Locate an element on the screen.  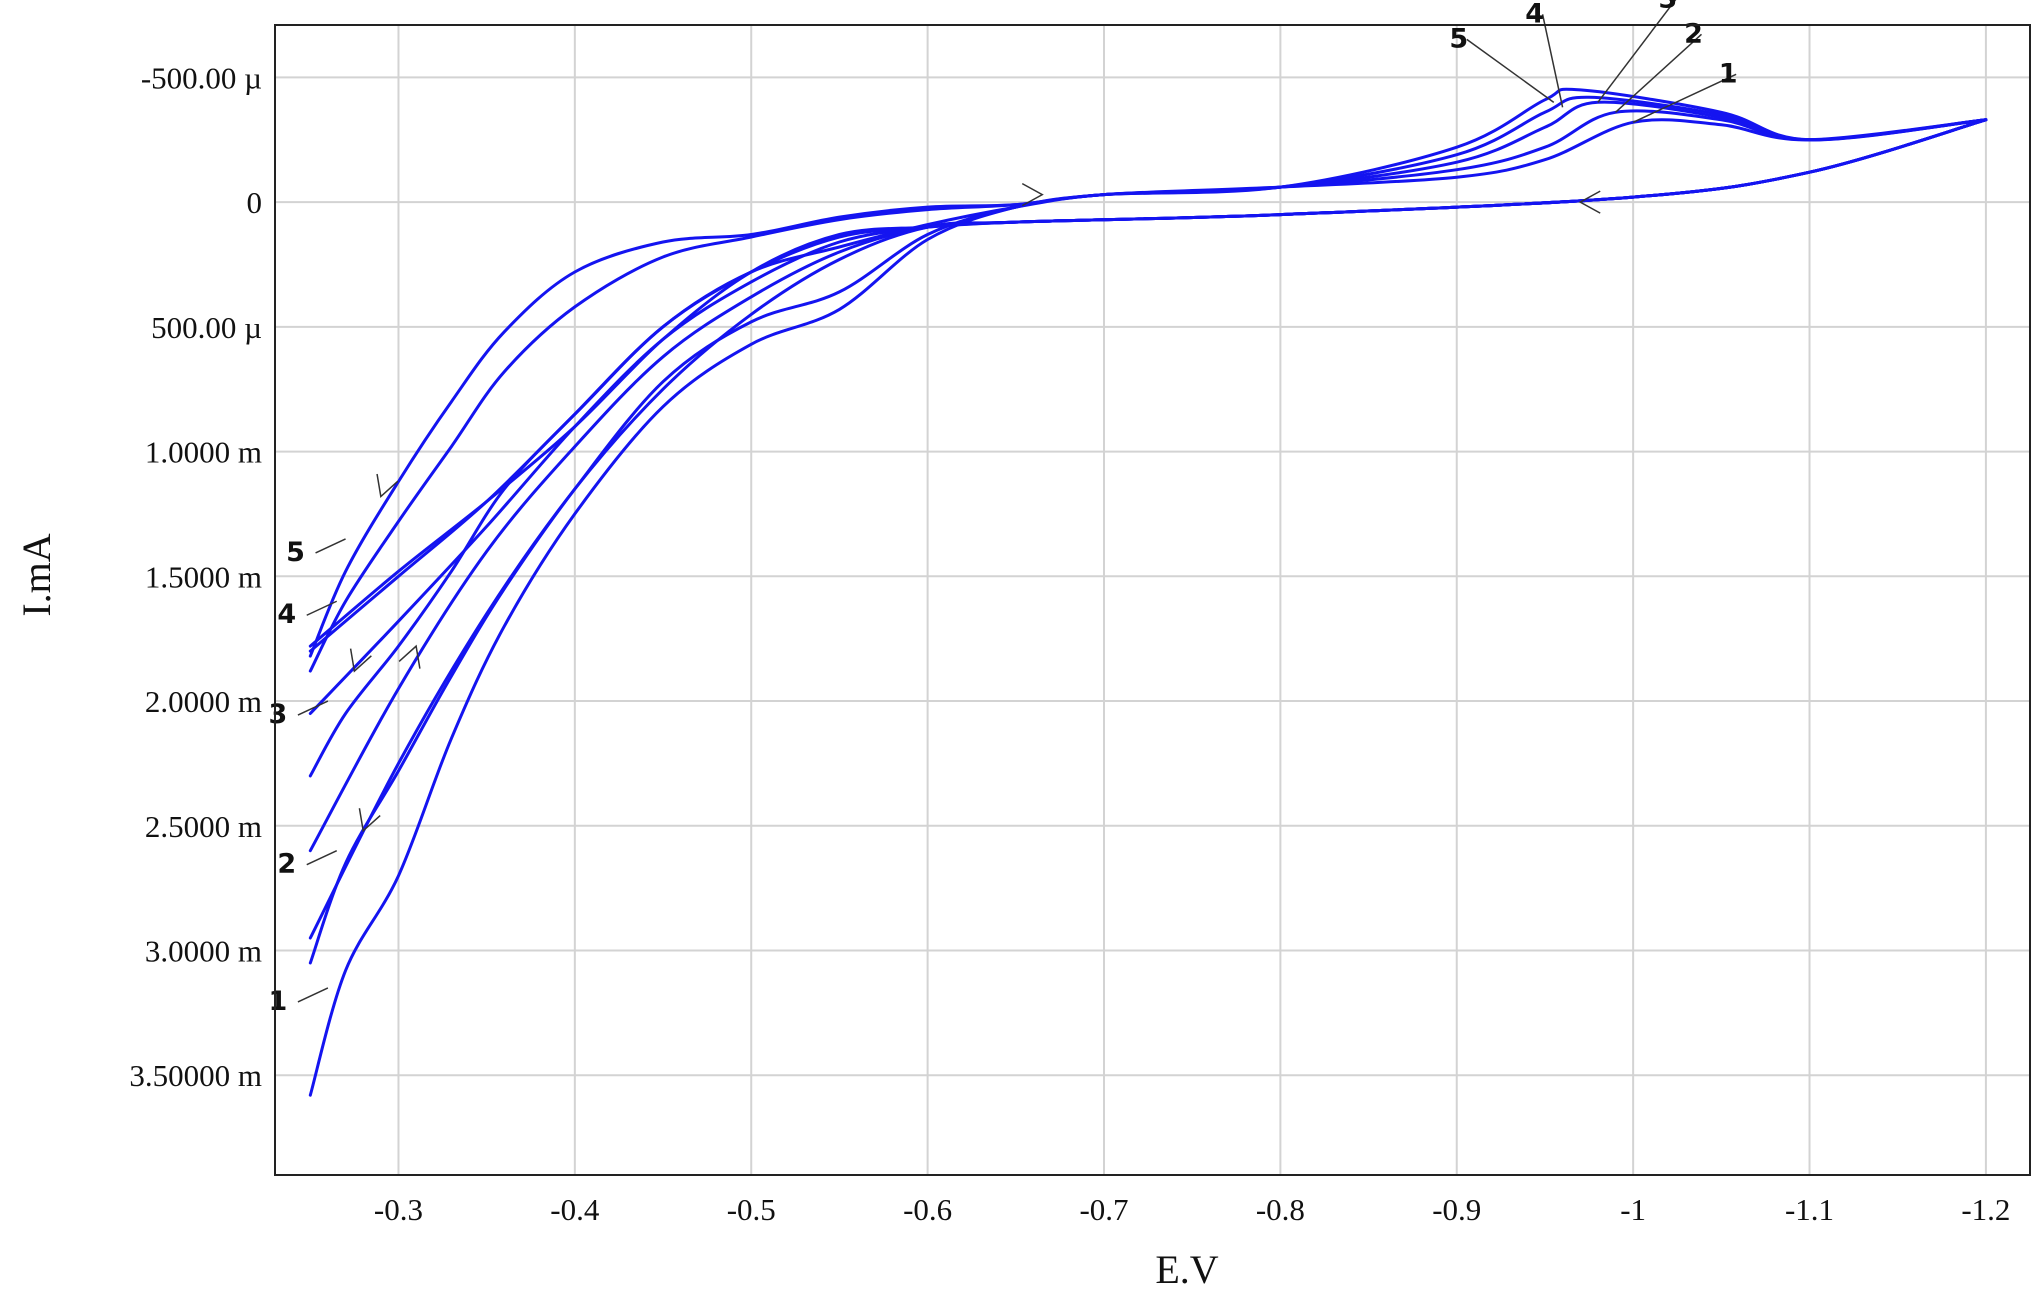
x-tick-label: -1.1 is located at coordinates (1809, 1209).